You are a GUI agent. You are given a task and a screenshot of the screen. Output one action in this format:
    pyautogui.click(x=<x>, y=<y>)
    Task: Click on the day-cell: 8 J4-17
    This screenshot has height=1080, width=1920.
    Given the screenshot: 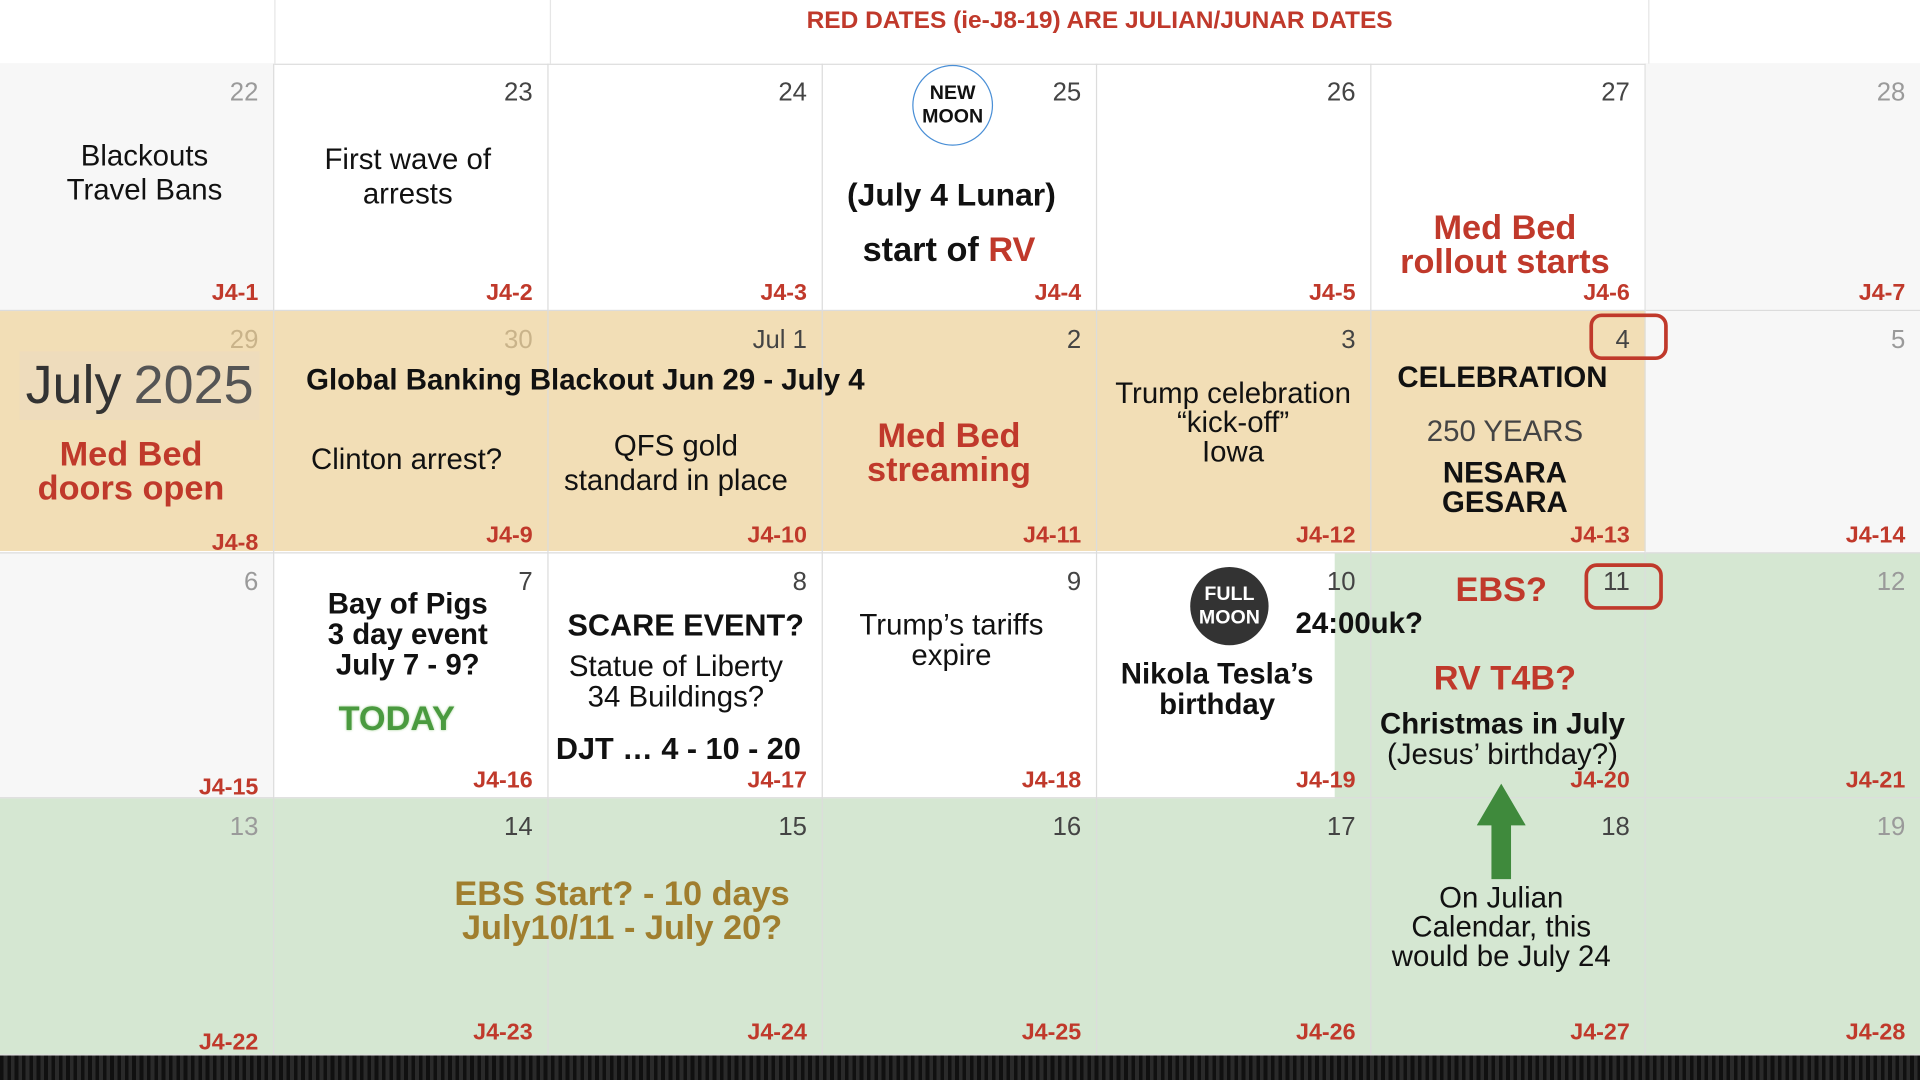 What is the action you would take?
    pyautogui.click(x=685, y=676)
    